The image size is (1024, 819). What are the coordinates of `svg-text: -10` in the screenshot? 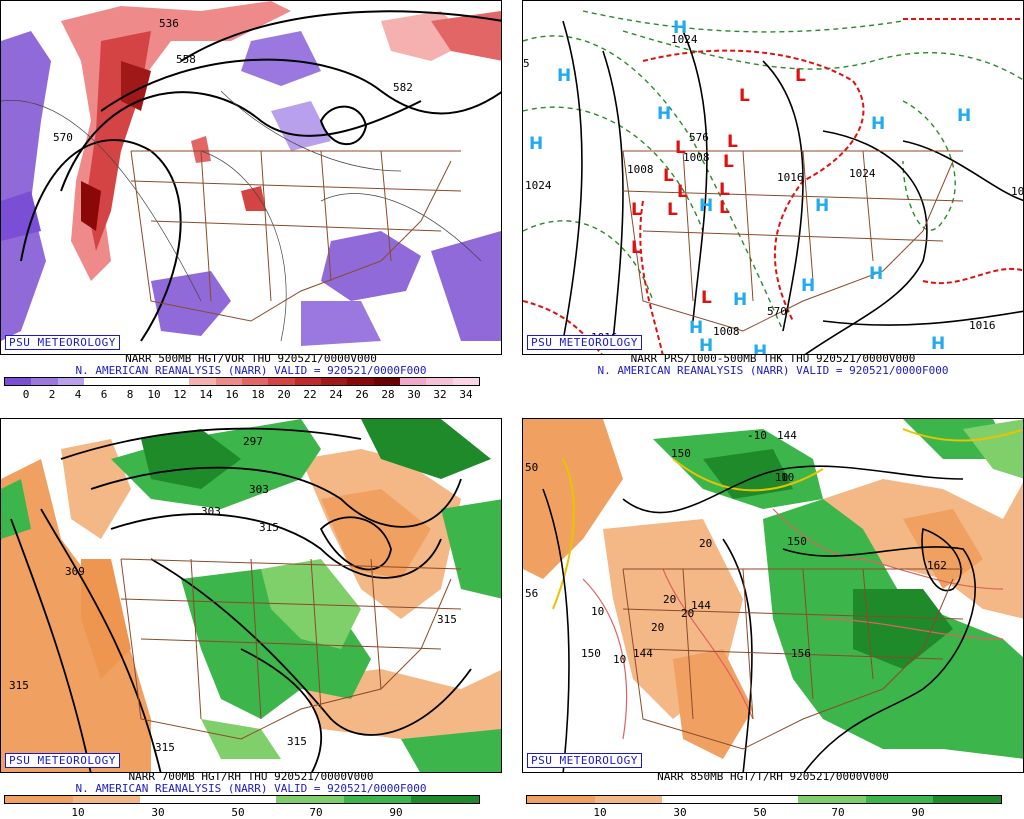 It's located at (757, 435).